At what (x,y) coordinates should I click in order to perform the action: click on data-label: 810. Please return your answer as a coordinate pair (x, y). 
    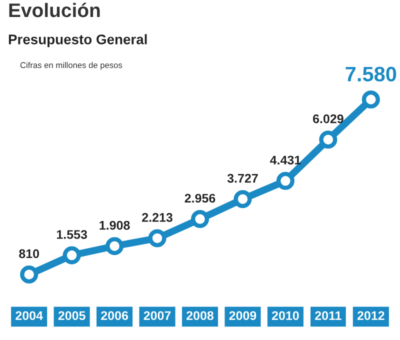
    Looking at the image, I should click on (29, 253).